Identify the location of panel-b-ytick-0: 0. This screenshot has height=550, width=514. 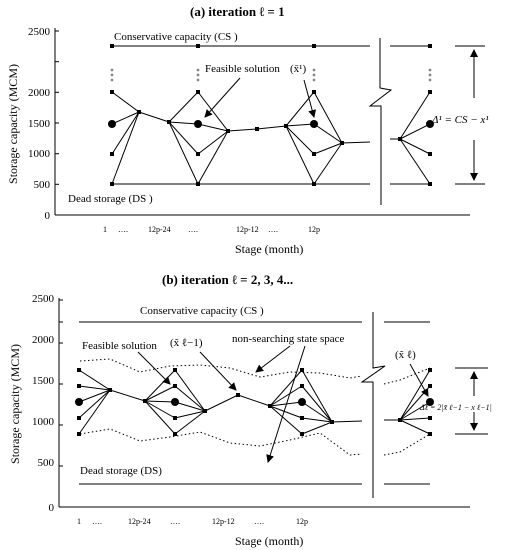
(52, 508).